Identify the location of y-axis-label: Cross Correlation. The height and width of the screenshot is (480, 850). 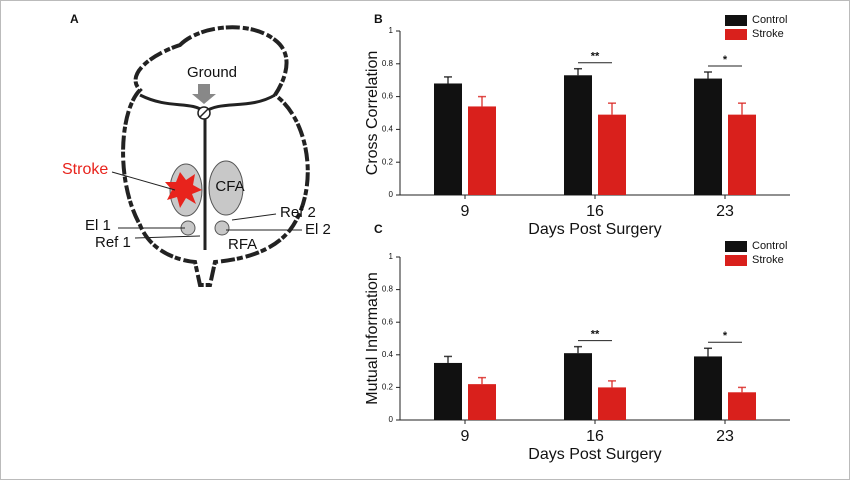
(372, 113).